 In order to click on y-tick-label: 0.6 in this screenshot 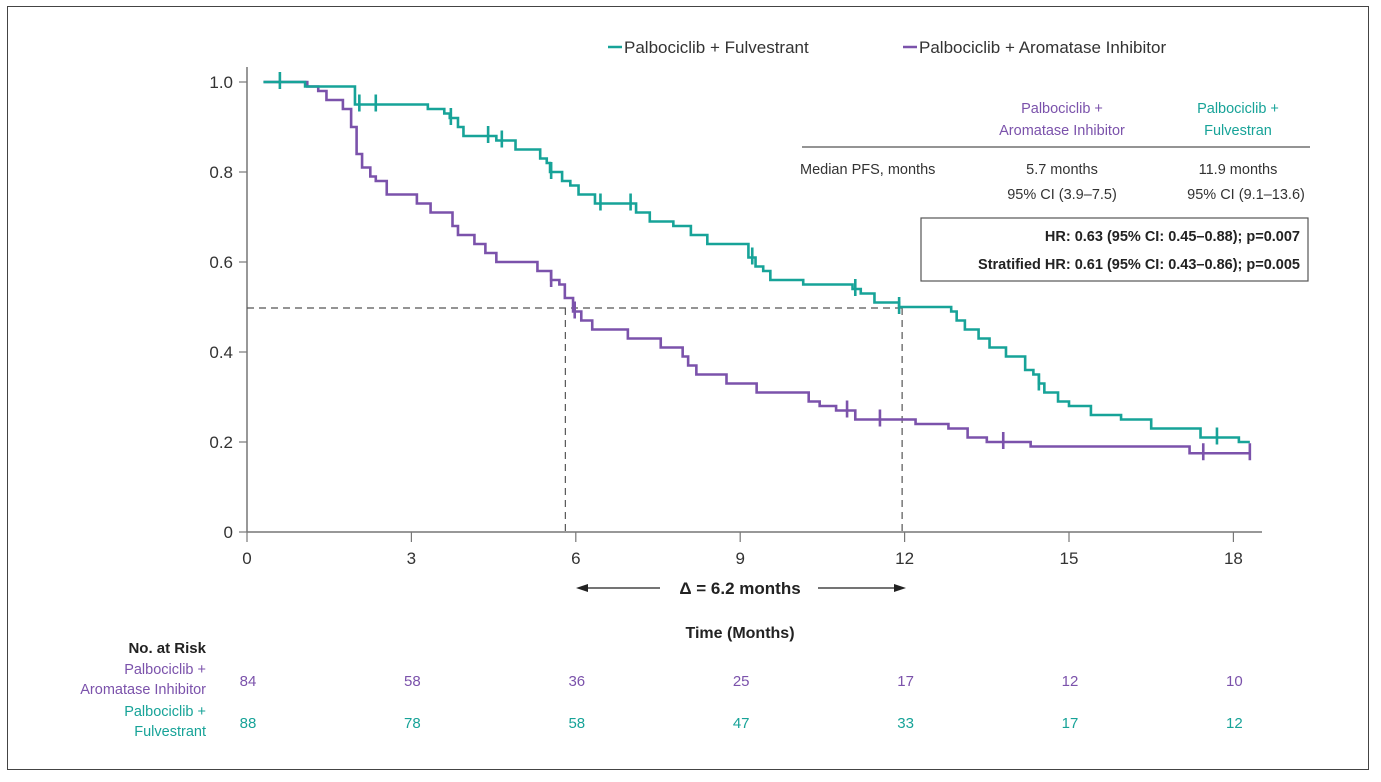, I will do `click(221, 262)`.